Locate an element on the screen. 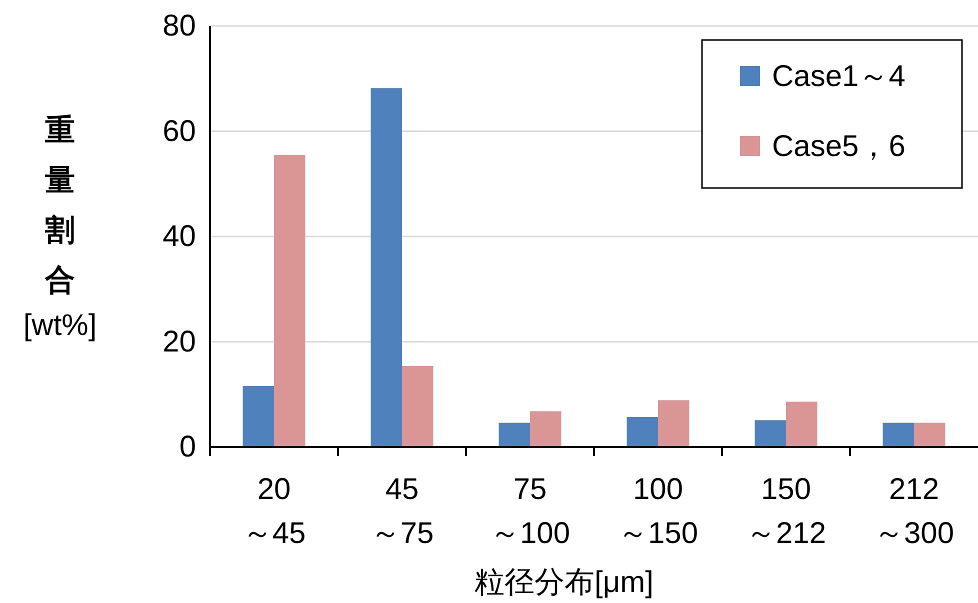  y-tick-label: 60 is located at coordinates (179, 131).